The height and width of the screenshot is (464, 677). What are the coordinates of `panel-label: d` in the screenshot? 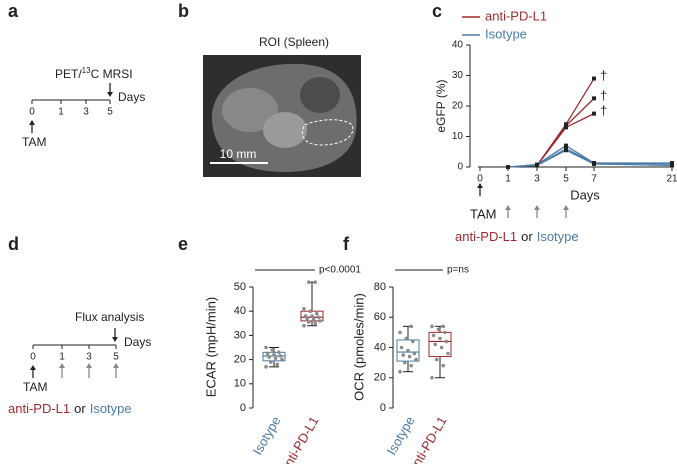 It's located at (13, 244).